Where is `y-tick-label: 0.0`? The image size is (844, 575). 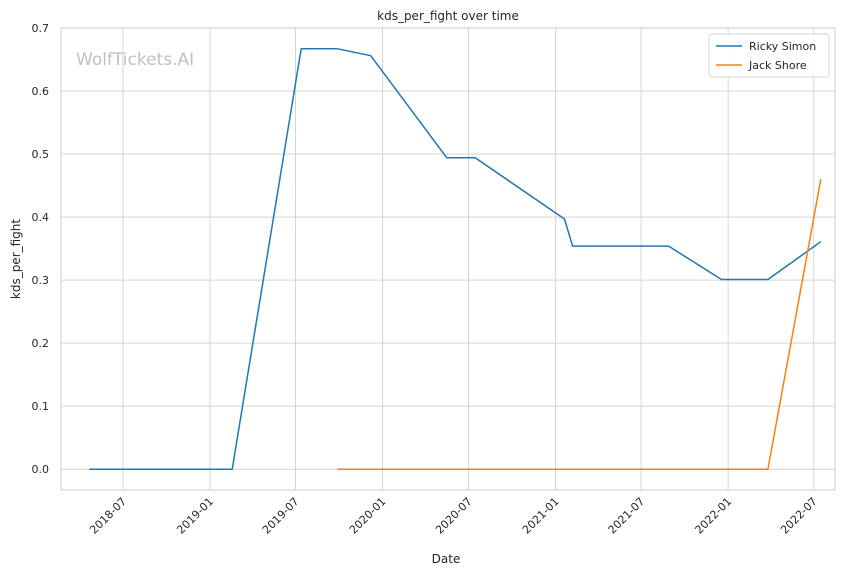 y-tick-label: 0.0 is located at coordinates (41, 469).